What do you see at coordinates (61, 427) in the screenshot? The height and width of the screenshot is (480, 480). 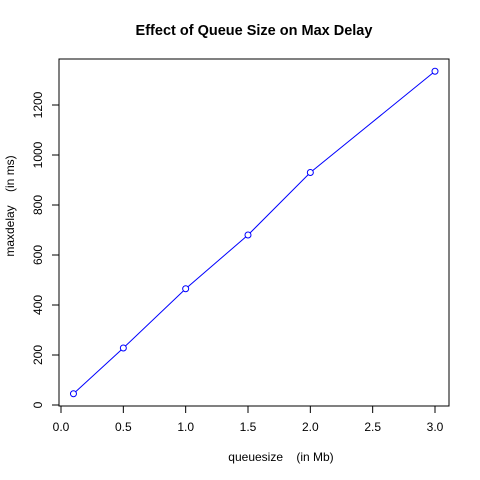 I see `x-tick-label: 0.0` at bounding box center [61, 427].